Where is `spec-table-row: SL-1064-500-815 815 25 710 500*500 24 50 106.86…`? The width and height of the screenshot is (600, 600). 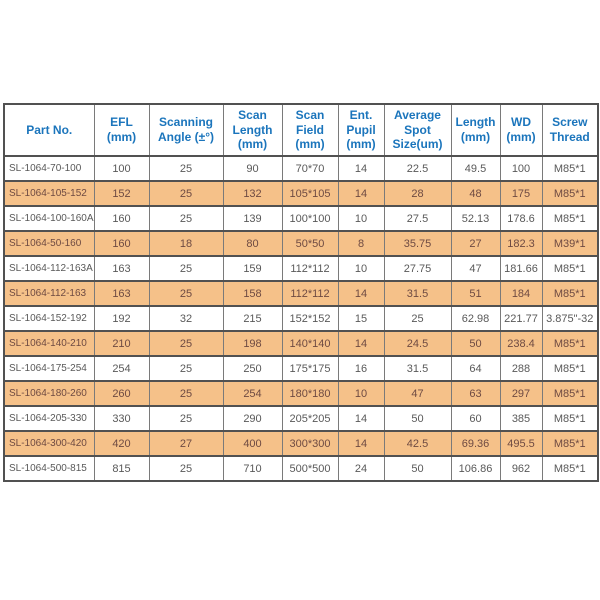 spec-table-row: SL-1064-500-815 815 25 710 500*500 24 50 106.86… is located at coordinates (301, 468).